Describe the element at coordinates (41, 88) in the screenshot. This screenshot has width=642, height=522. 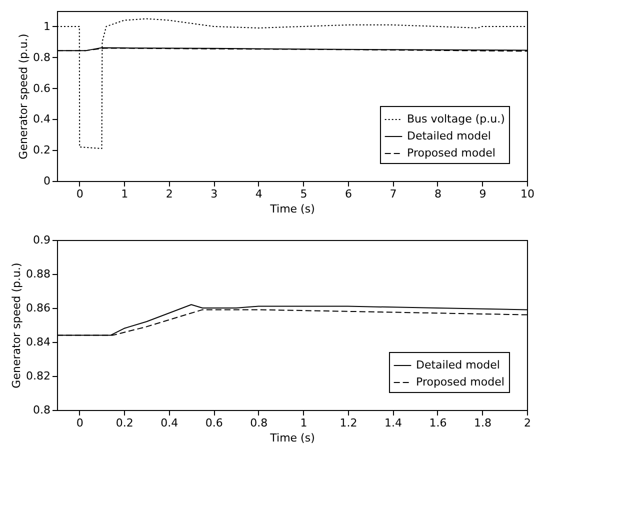
I see `y-tick-label: 0.6` at that location.